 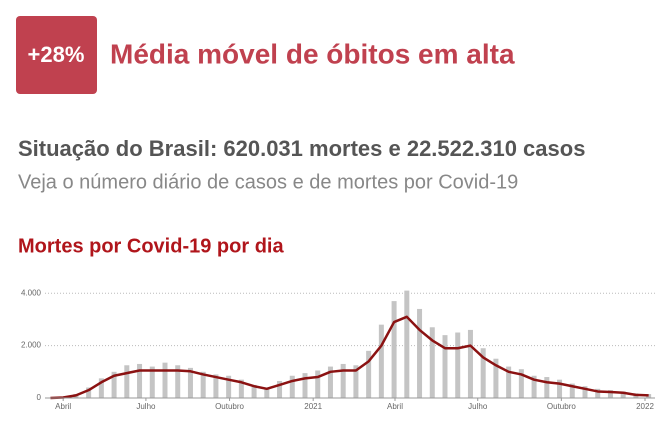 What do you see at coordinates (313, 406) in the screenshot?
I see `x-tick-label: 2021` at bounding box center [313, 406].